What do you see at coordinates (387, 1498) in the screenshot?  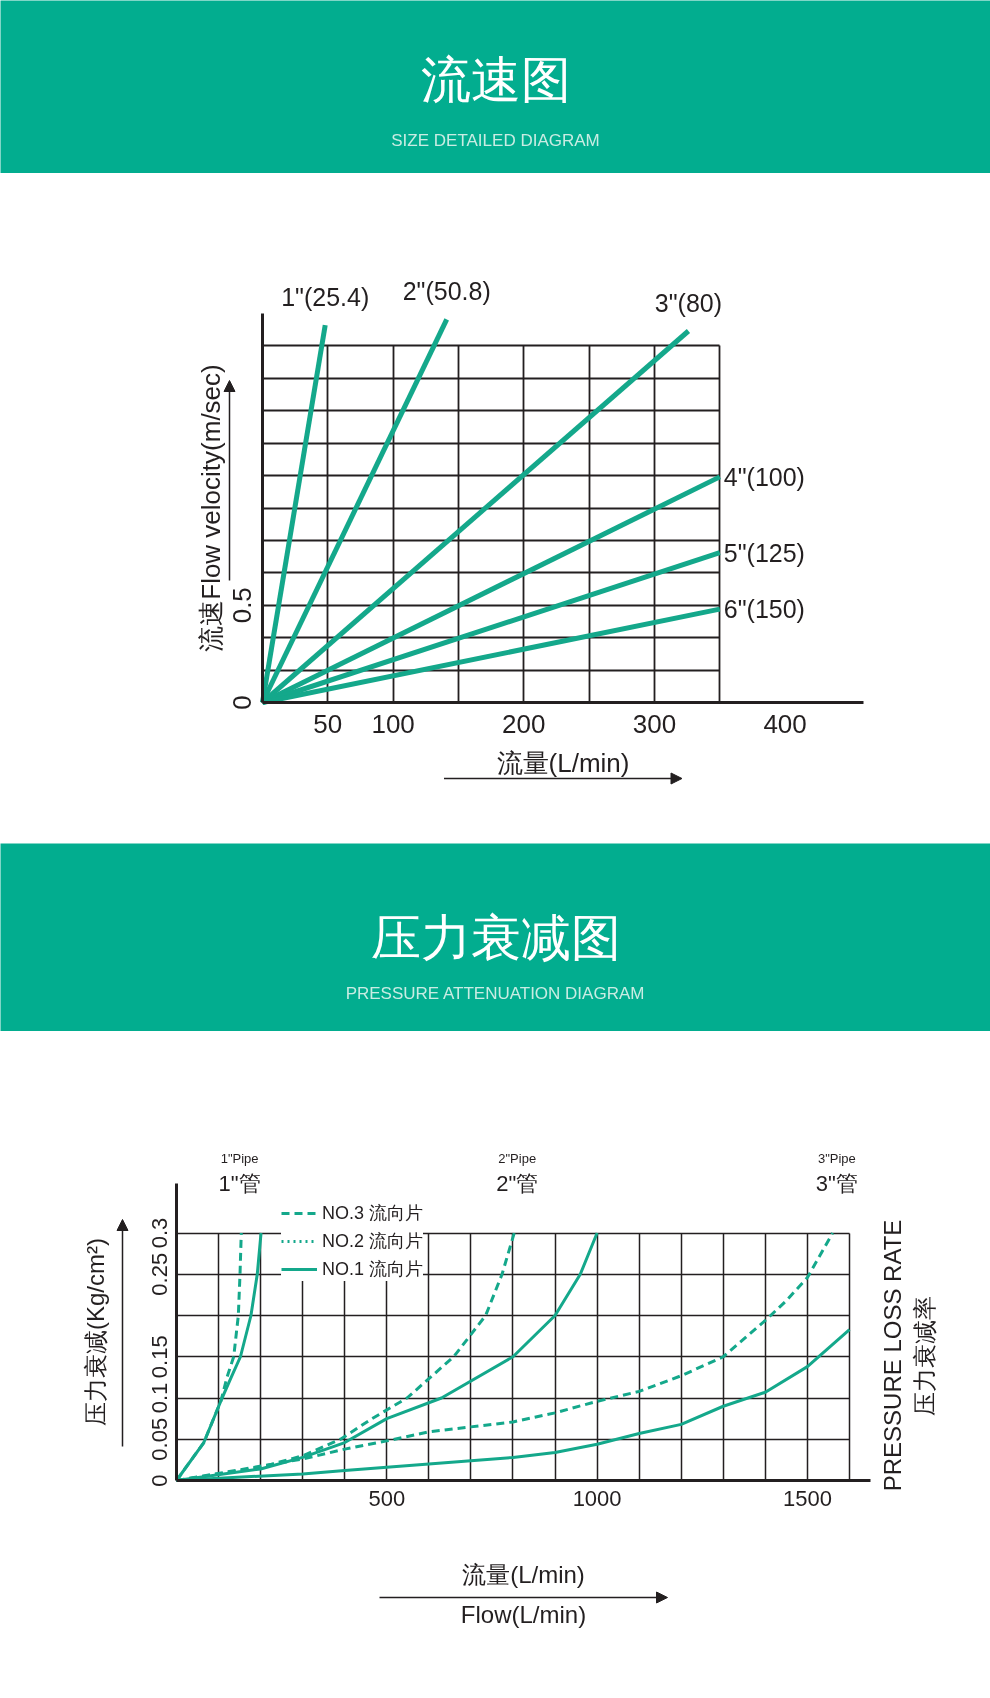 I see `x-tick-label: 500` at bounding box center [387, 1498].